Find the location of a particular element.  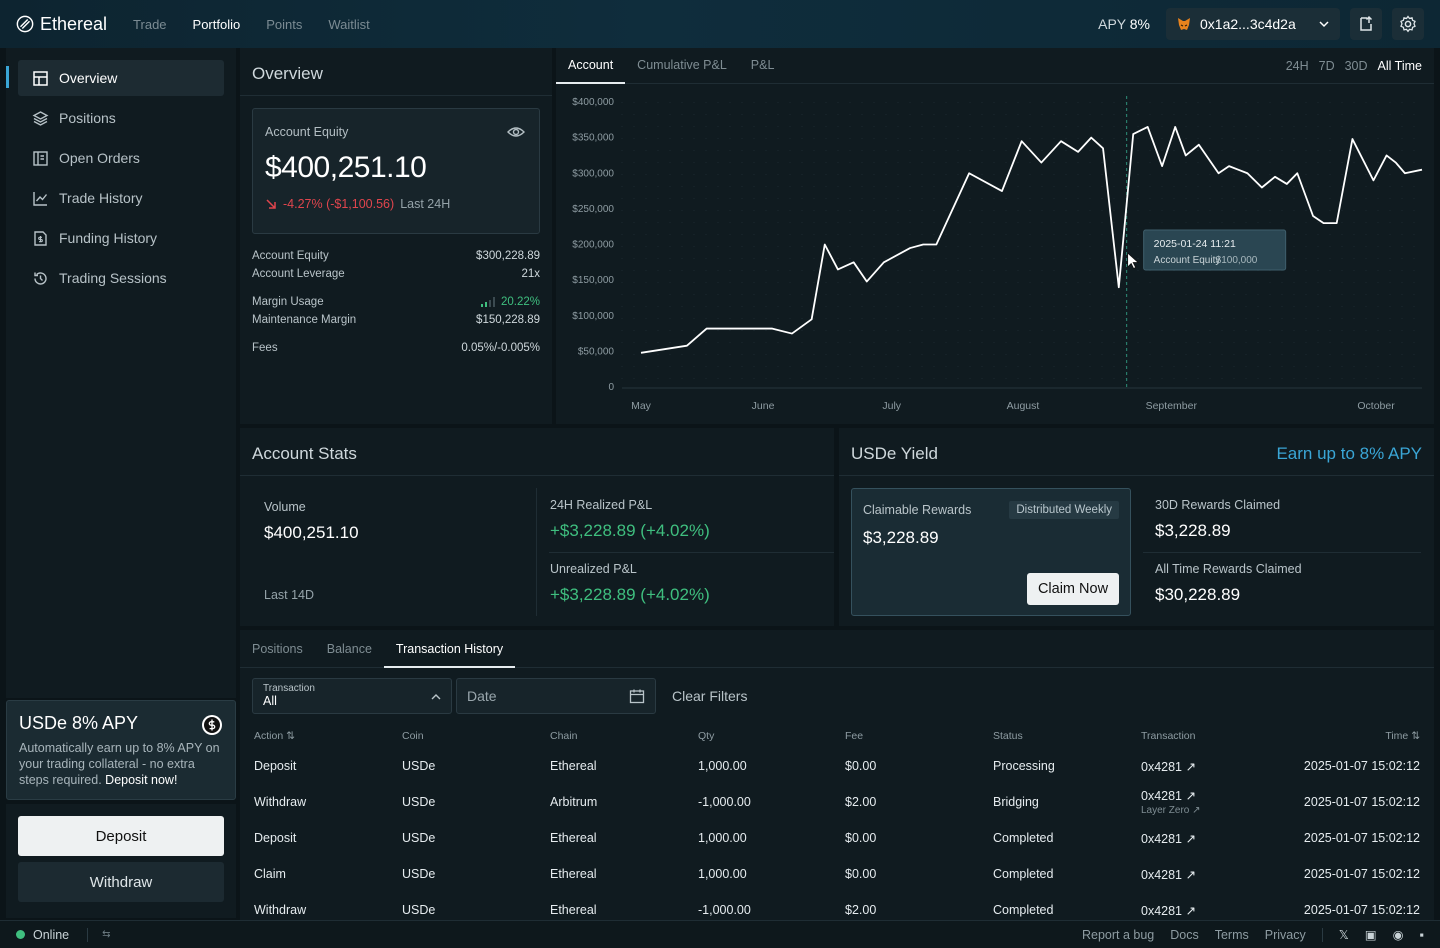

apy-value: 8% is located at coordinates (1139, 24).